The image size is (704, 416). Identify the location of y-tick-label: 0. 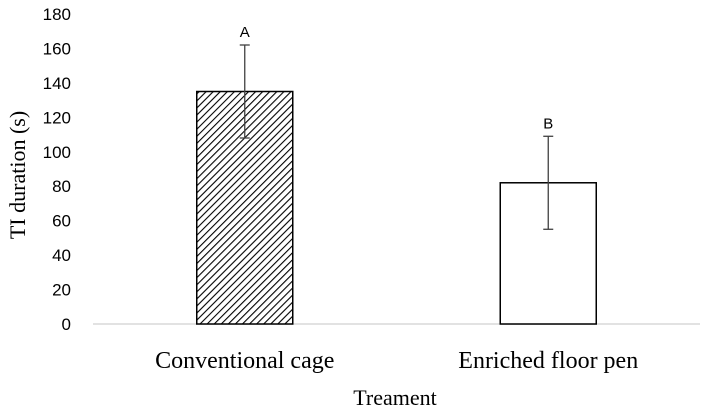
(66, 324).